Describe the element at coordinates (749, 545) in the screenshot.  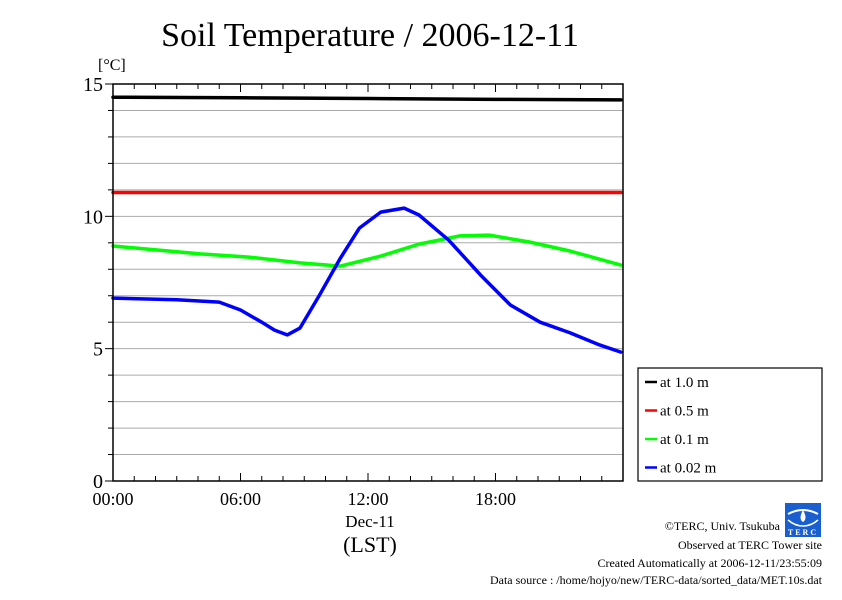
I see `observed-text: Observed at TERC Tower site` at that location.